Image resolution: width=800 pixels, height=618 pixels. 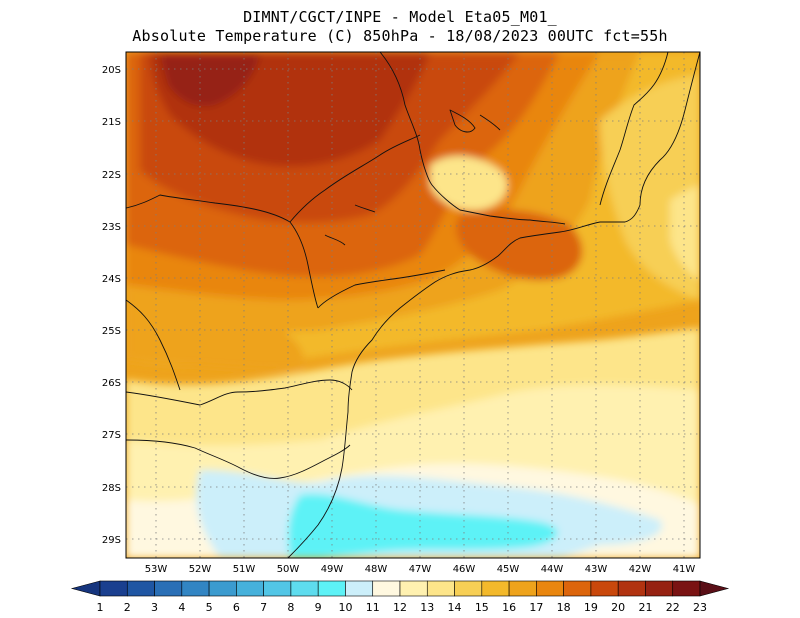 What do you see at coordinates (111, 279) in the screenshot?
I see `lat-label: 24S` at bounding box center [111, 279].